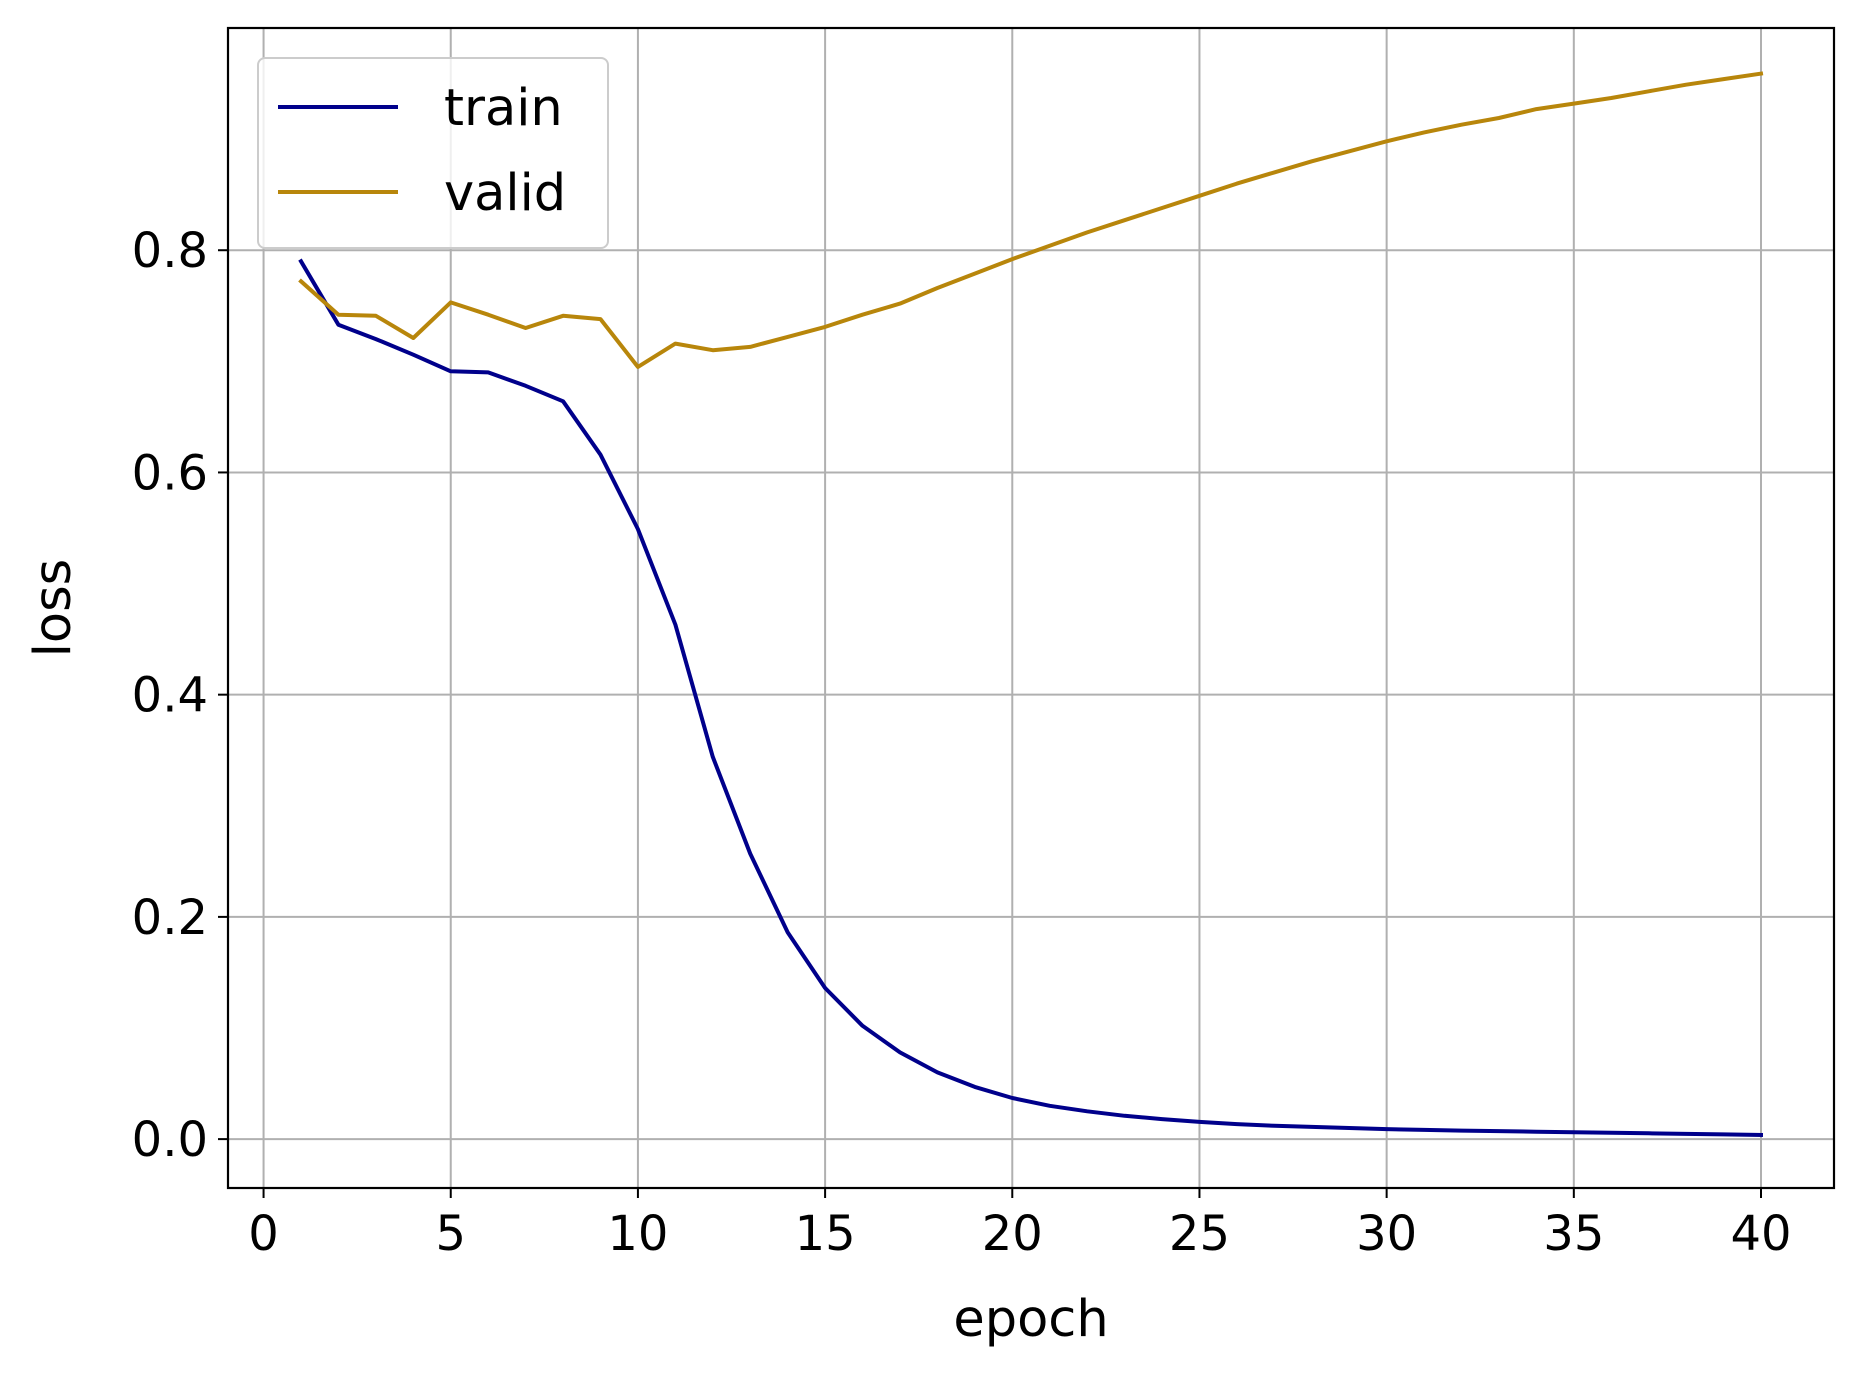 The width and height of the screenshot is (1854, 1373). Describe the element at coordinates (170, 473) in the screenshot. I see `y-tick-label: 0.6` at that location.